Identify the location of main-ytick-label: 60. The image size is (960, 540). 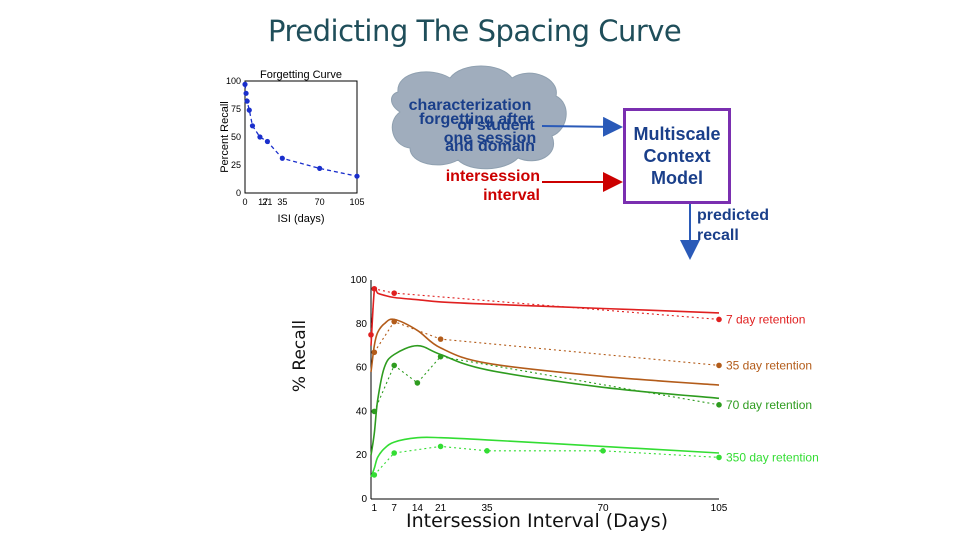
(362, 368).